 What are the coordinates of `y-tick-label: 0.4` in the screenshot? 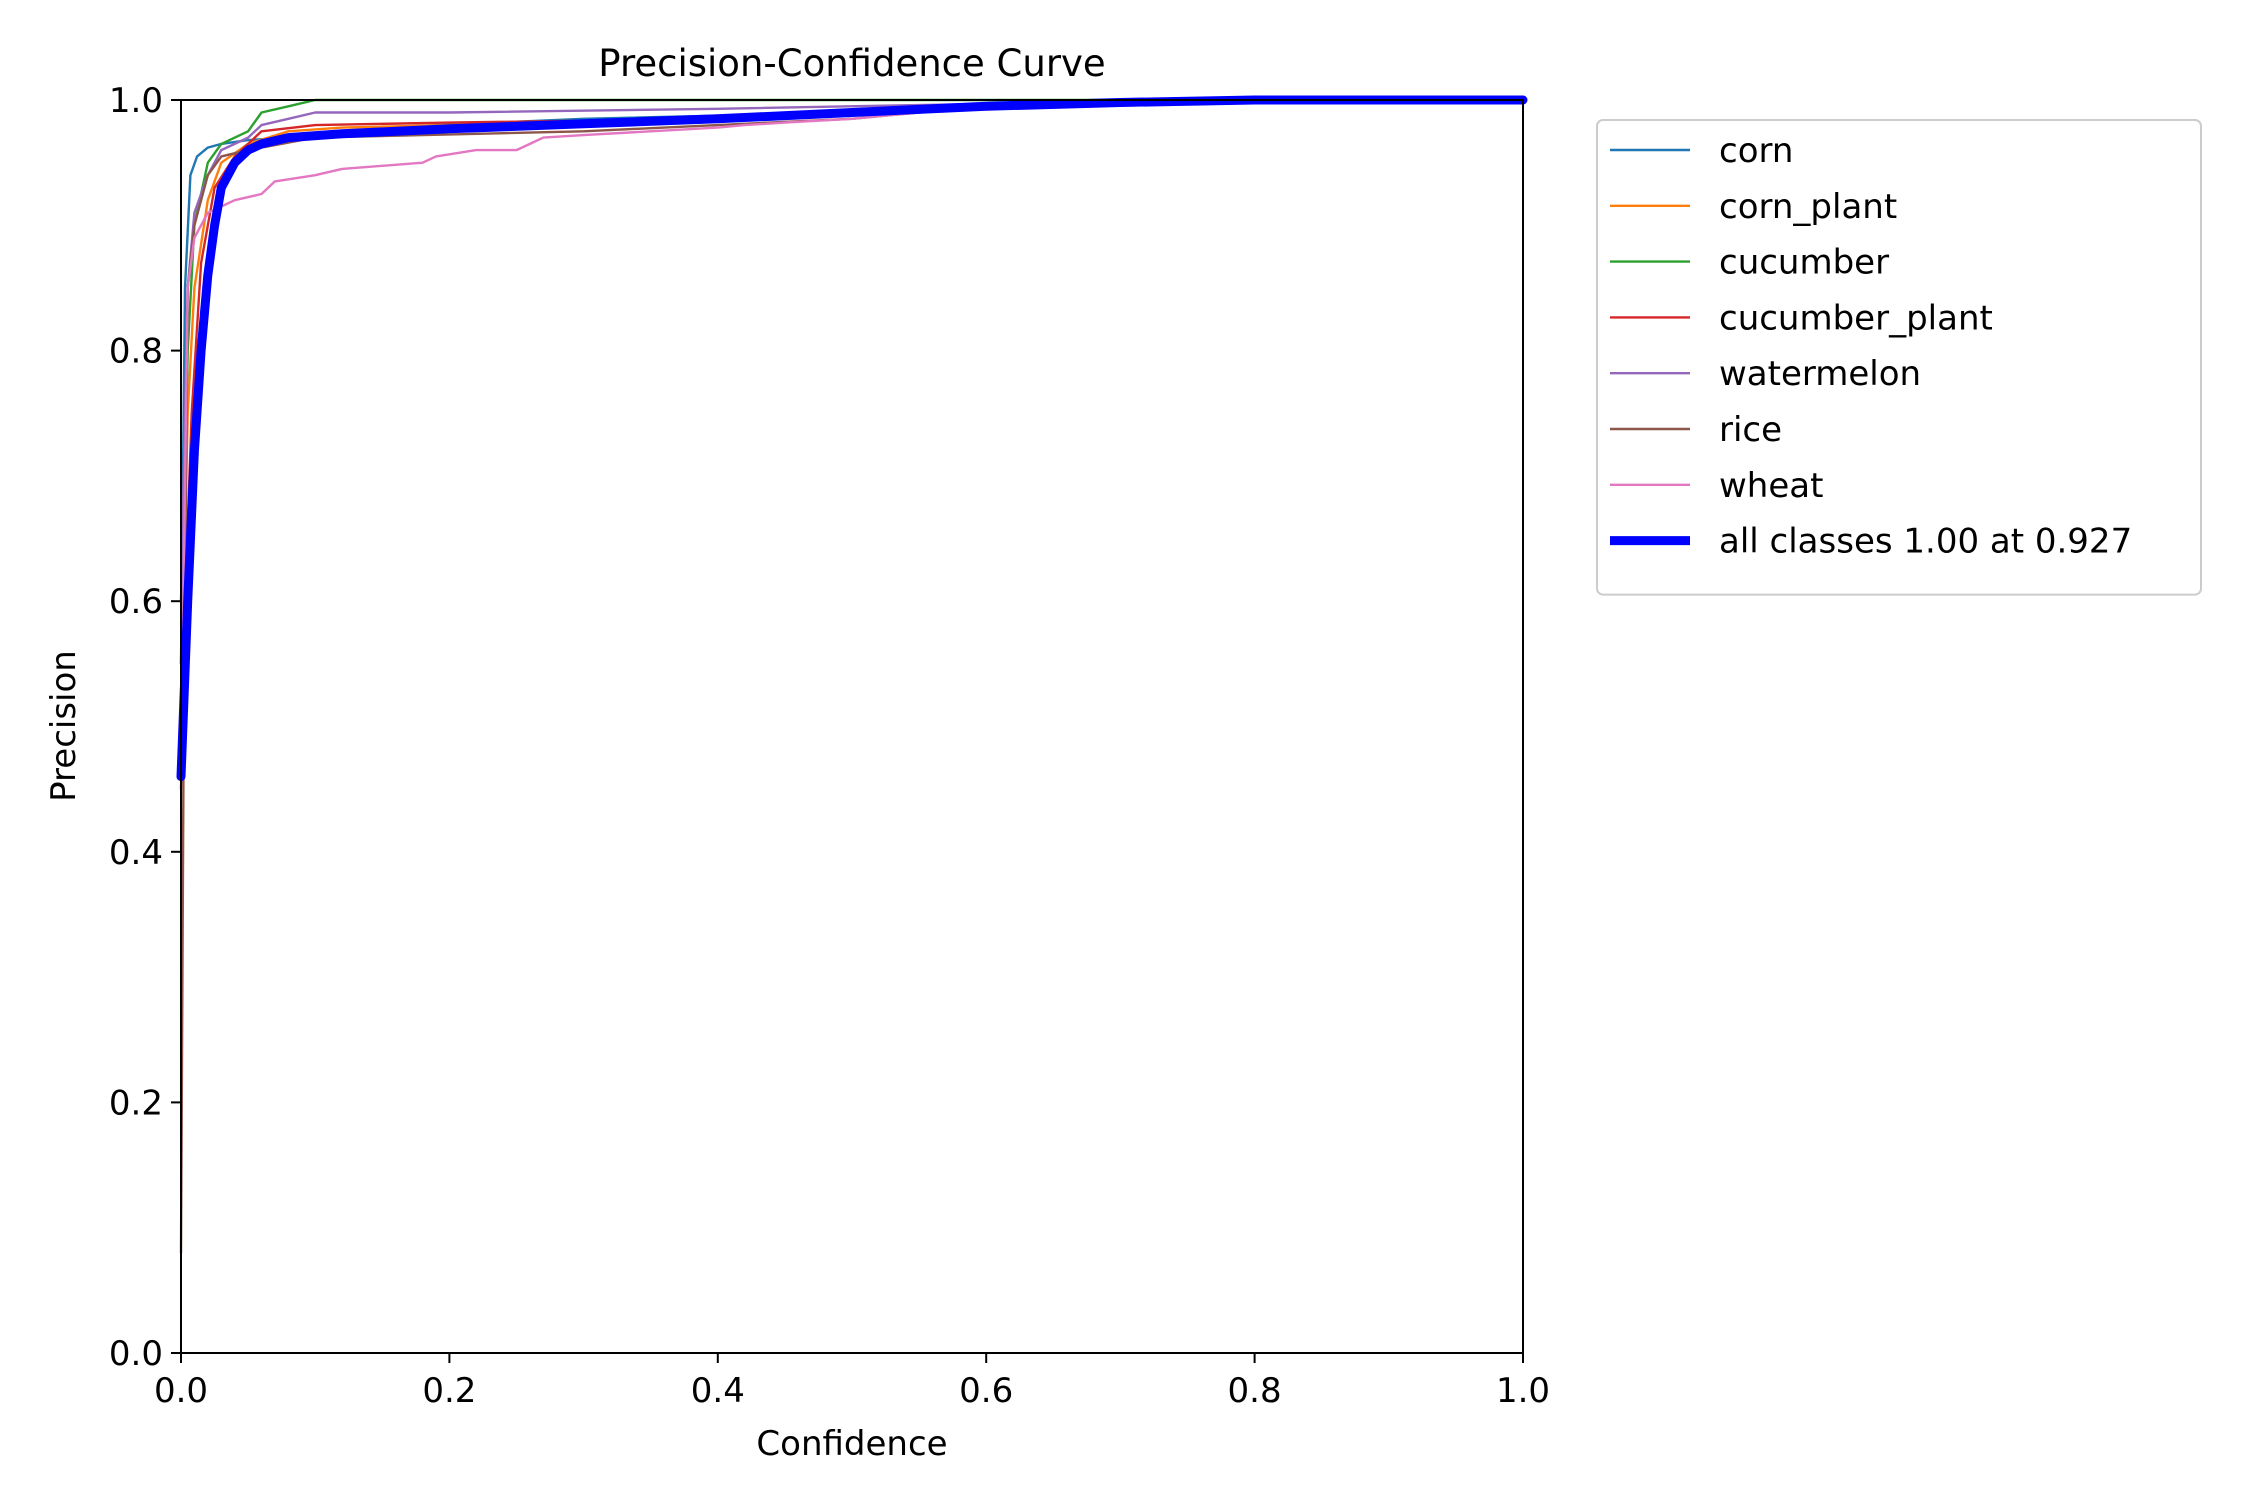 It's located at (136, 853).